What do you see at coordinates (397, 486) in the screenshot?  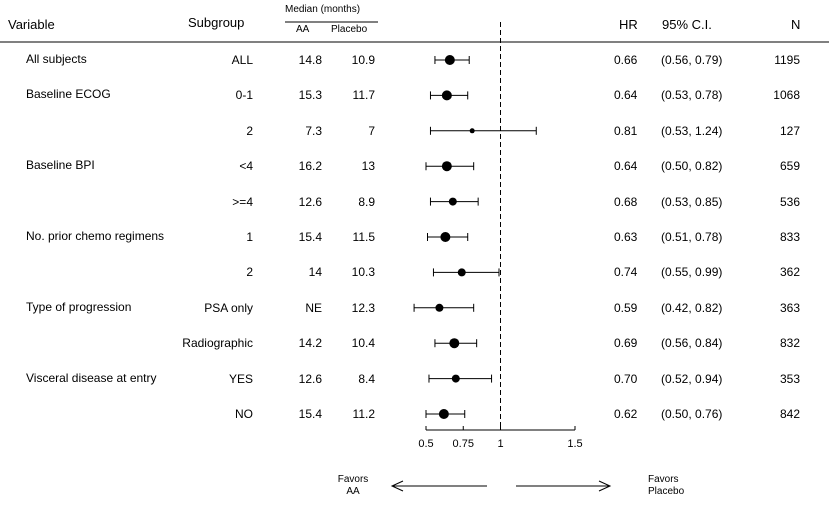 I see `favors-aa-arrowhead` at bounding box center [397, 486].